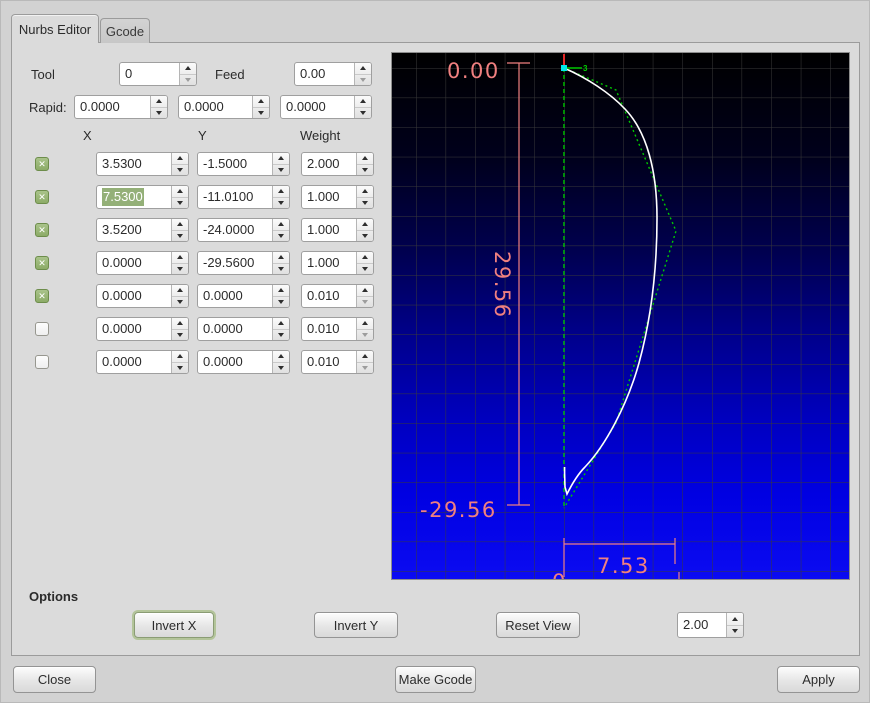 The height and width of the screenshot is (703, 870). Describe the element at coordinates (174, 625) in the screenshot. I see `invert-x-button: Invert X` at that location.